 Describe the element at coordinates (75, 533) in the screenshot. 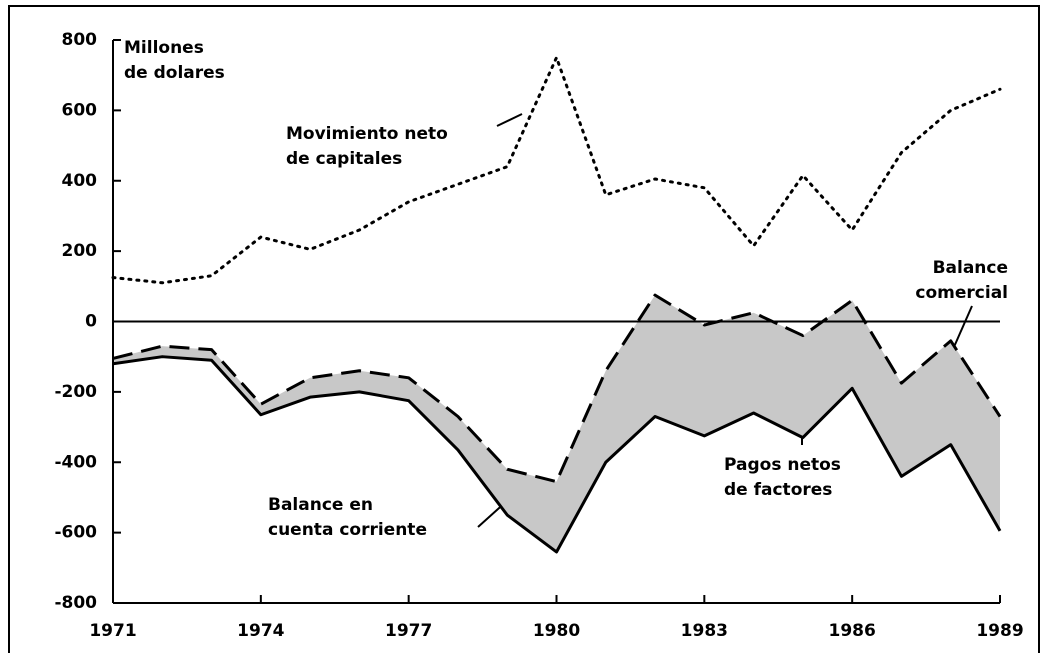

I see `y-tick-label: -600` at that location.